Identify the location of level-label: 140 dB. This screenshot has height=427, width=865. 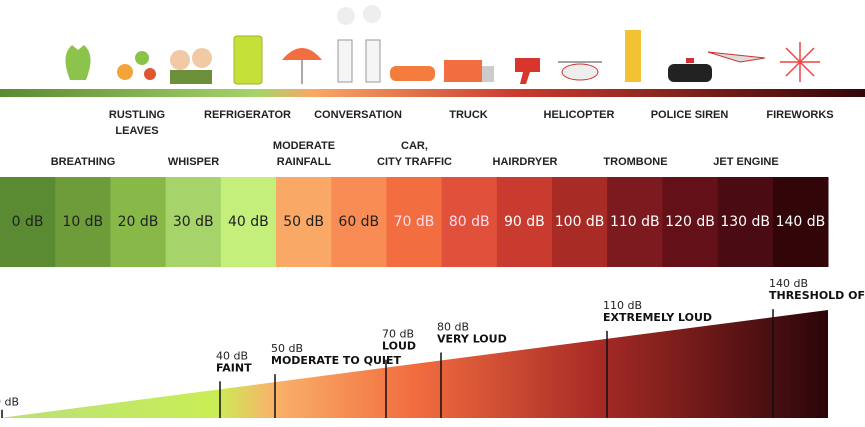
(801, 222).